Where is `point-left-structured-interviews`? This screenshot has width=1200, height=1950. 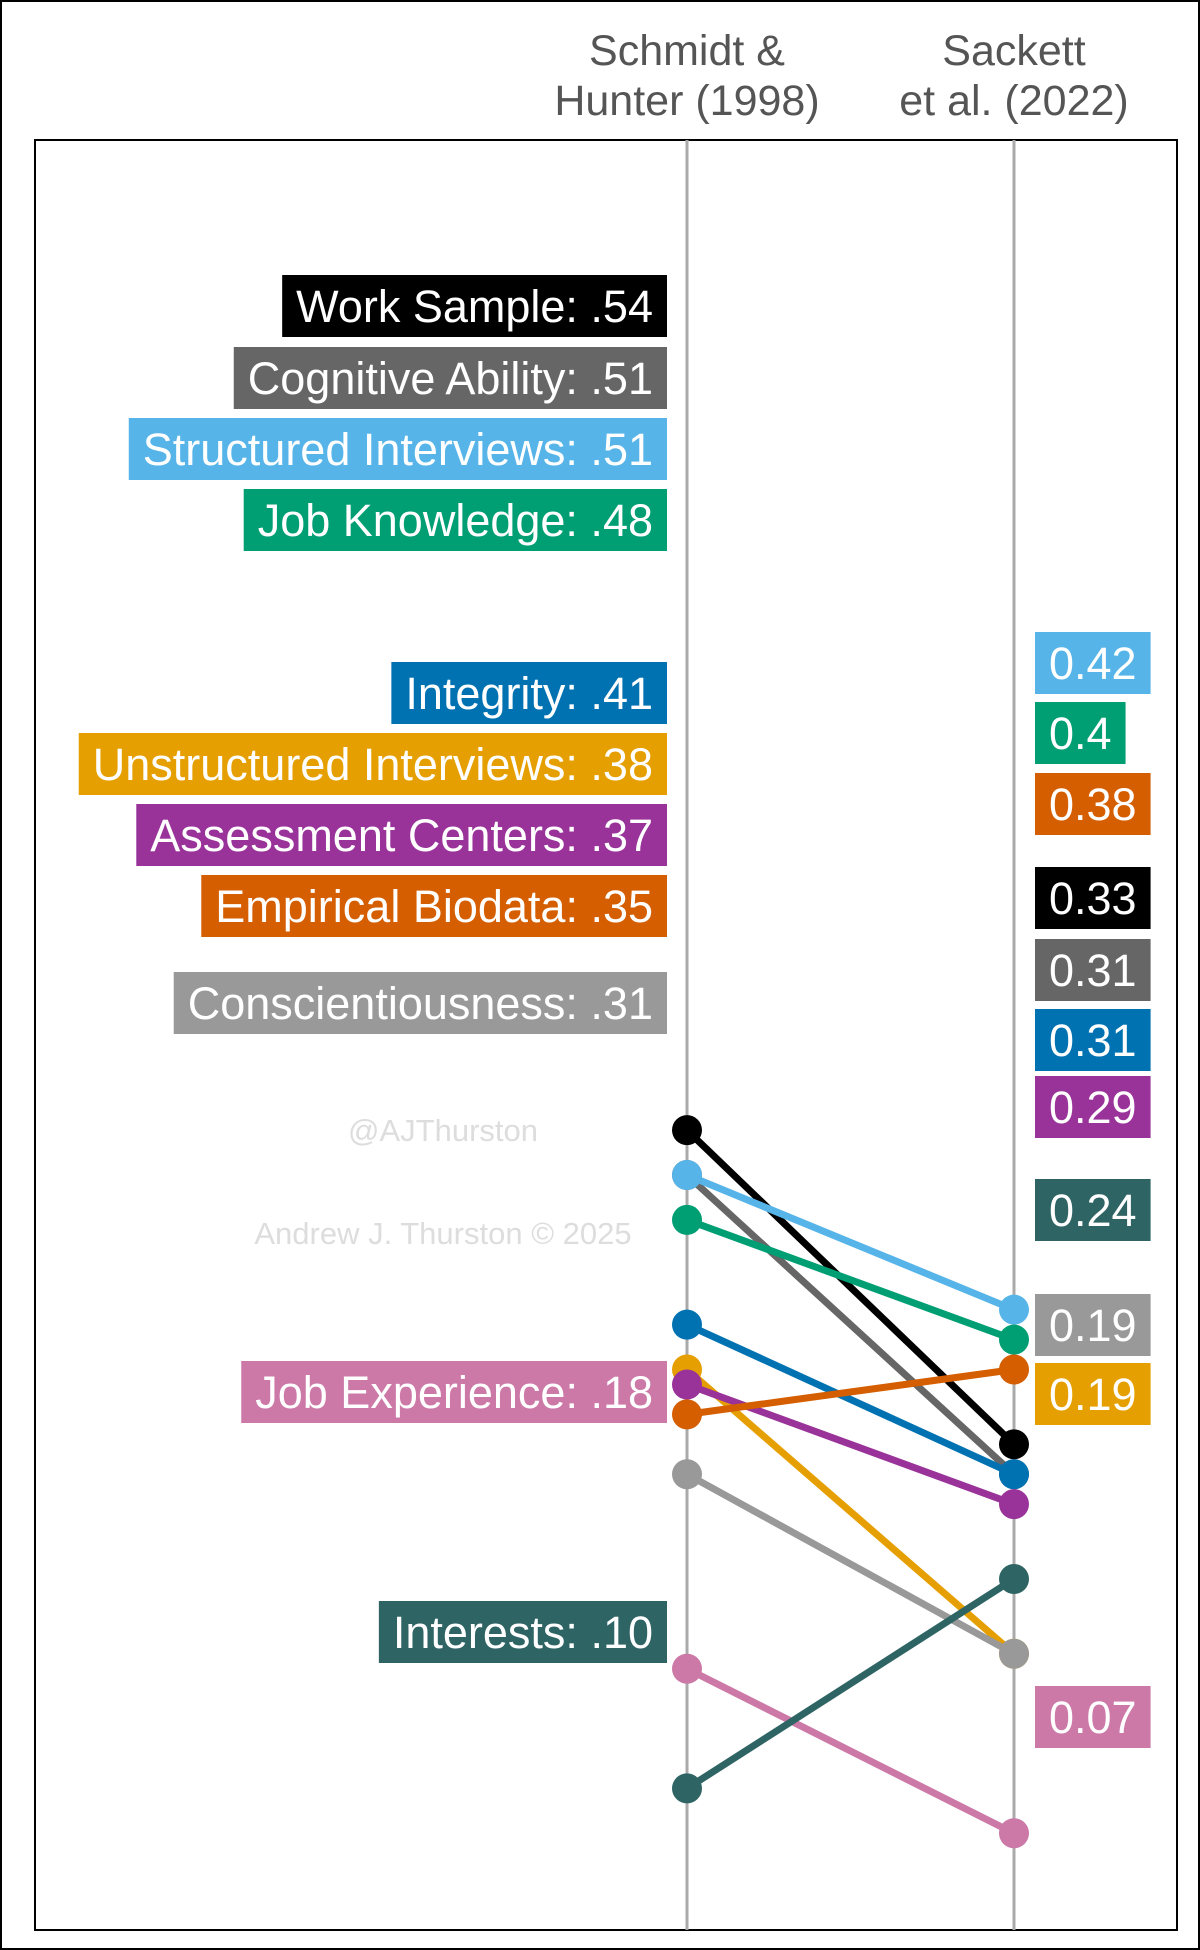
point-left-structured-interviews is located at coordinates (687, 1175).